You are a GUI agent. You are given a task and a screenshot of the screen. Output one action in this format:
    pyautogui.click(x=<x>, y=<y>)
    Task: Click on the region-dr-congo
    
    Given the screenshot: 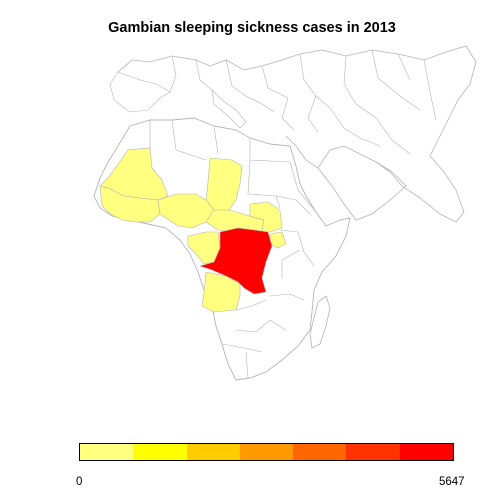 What is the action you would take?
    pyautogui.click(x=235, y=261)
    